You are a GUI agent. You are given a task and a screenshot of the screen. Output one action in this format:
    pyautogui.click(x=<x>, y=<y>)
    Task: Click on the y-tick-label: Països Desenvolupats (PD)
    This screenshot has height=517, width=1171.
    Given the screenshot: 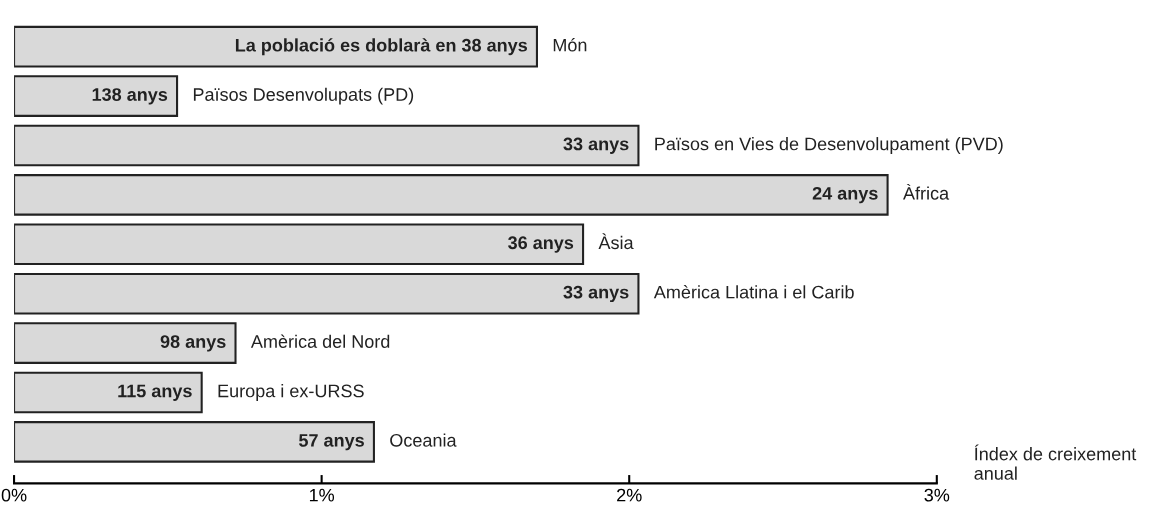 What is the action you would take?
    pyautogui.click(x=303, y=96)
    